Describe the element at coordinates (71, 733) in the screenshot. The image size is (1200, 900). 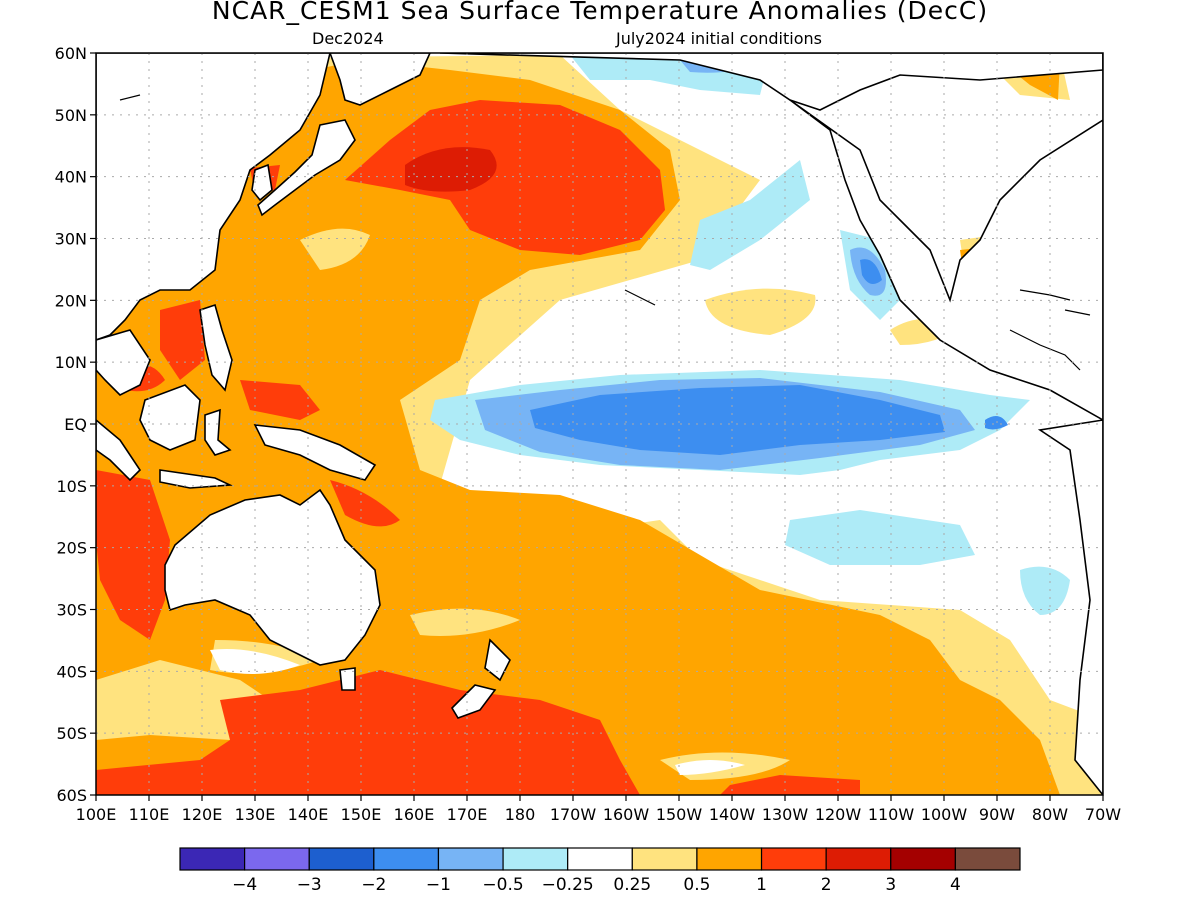
I see `lat-tick-label: 50S` at that location.